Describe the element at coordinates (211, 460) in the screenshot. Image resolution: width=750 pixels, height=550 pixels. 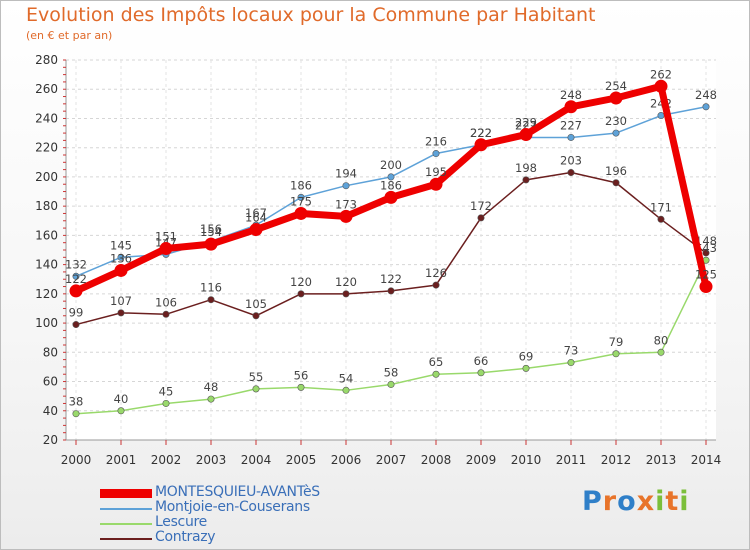
I see `x-tick-label: 2003` at that location.